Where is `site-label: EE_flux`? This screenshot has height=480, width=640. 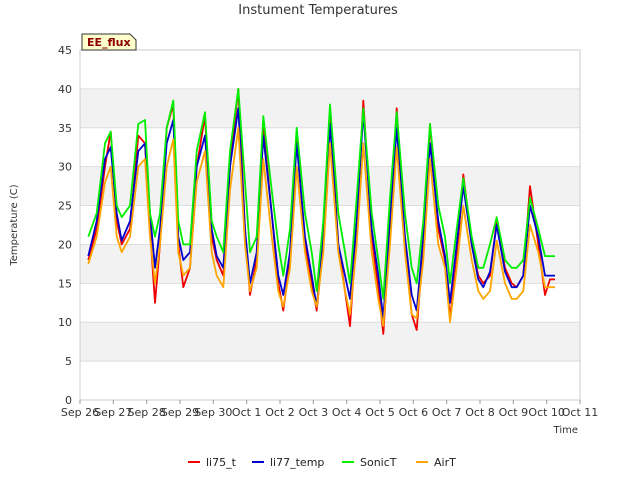
site-label: EE_flux is located at coordinates (109, 42).